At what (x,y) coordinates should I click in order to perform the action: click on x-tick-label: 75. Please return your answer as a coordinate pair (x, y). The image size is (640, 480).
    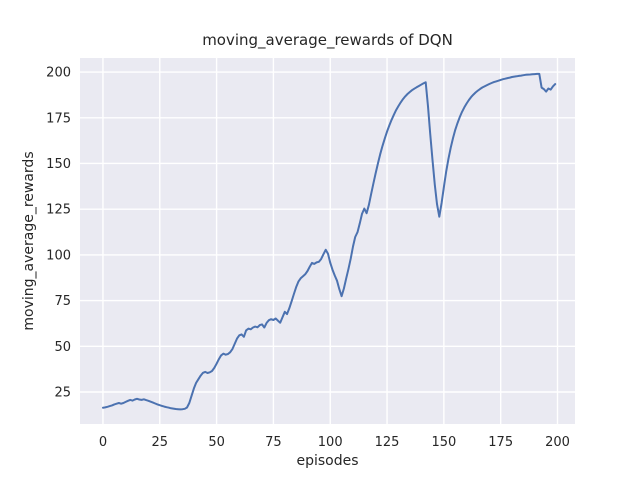
    Looking at the image, I should click on (273, 442).